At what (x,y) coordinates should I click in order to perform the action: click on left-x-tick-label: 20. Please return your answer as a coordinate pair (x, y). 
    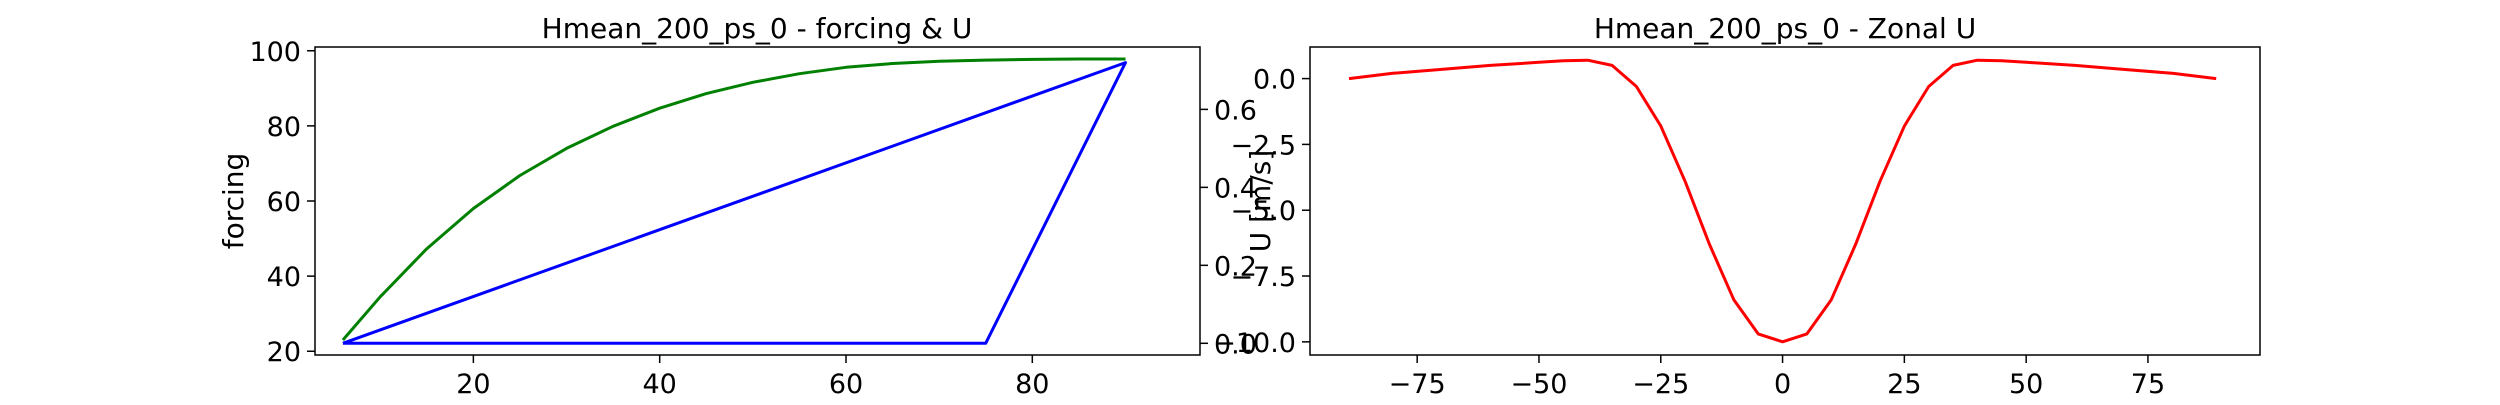
    Looking at the image, I should click on (473, 384).